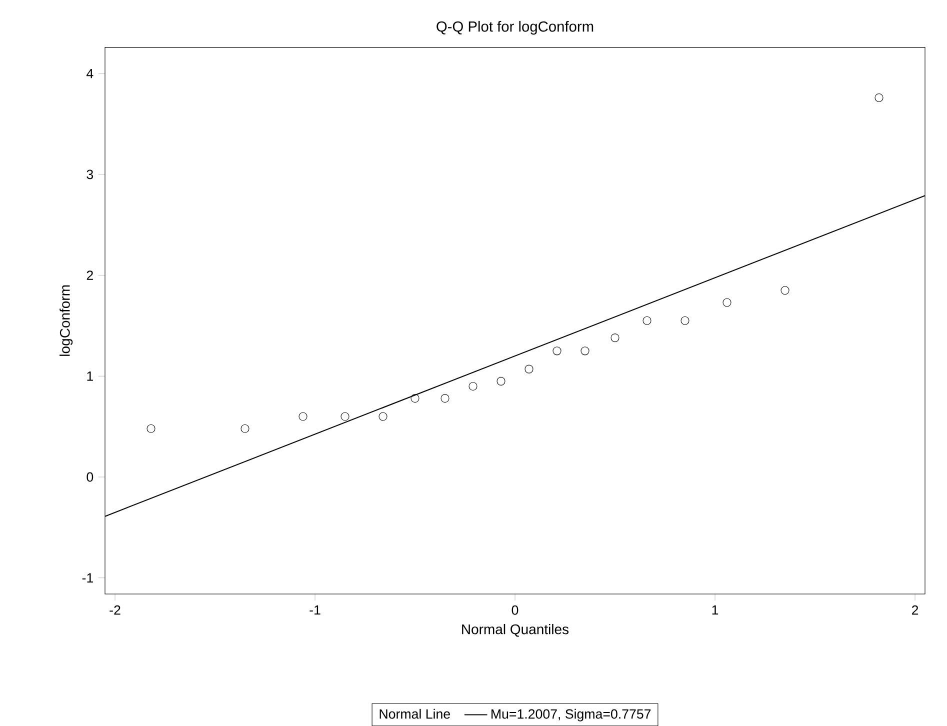 The image size is (947, 726). I want to click on chart-title: Q-Q Plot for logConform, so click(515, 27).